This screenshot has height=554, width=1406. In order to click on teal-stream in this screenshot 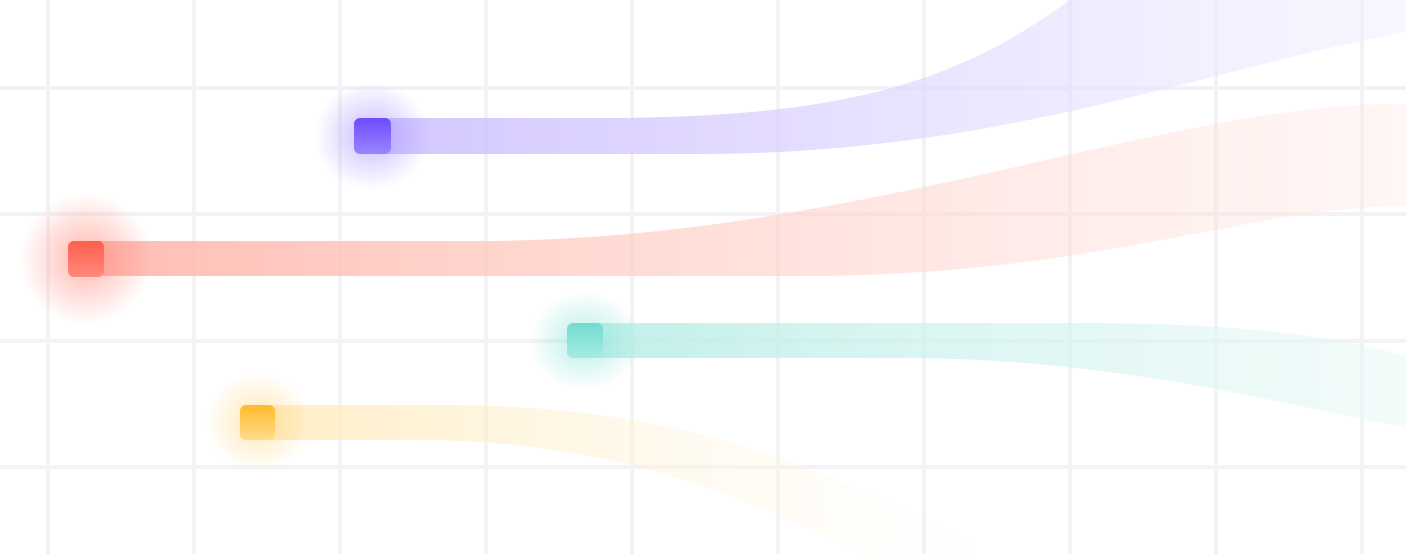, I will do `click(995, 375)`.